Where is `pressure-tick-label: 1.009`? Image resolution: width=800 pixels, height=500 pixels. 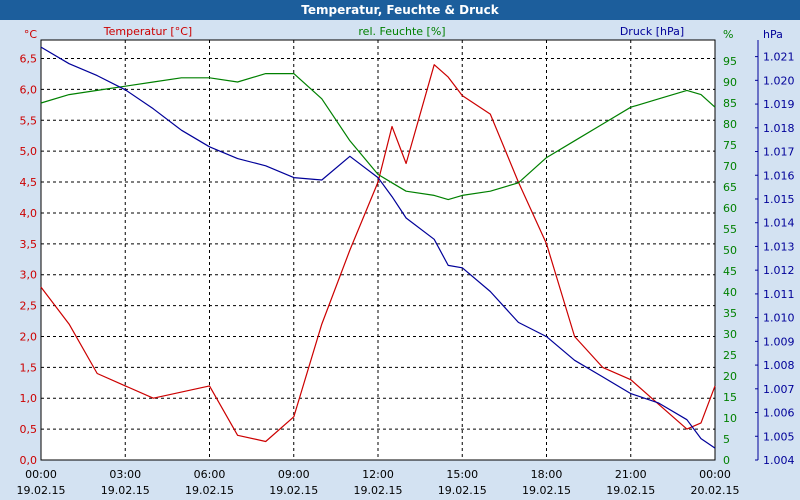
pressure-tick-label: 1.009 is located at coordinates (779, 341).